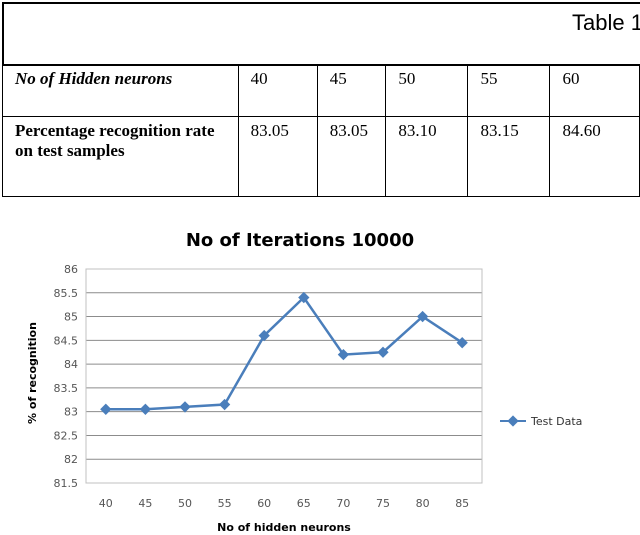 This screenshot has height=535, width=640. Describe the element at coordinates (66, 293) in the screenshot. I see `y-tick-label: 85.5` at that location.